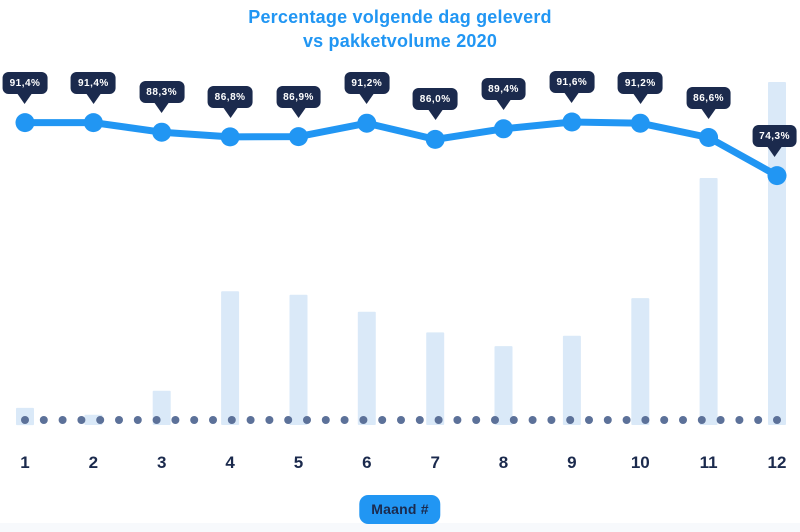 Image resolution: width=800 pixels, height=532 pixels. I want to click on value-badge: 88,3%, so click(162, 92).